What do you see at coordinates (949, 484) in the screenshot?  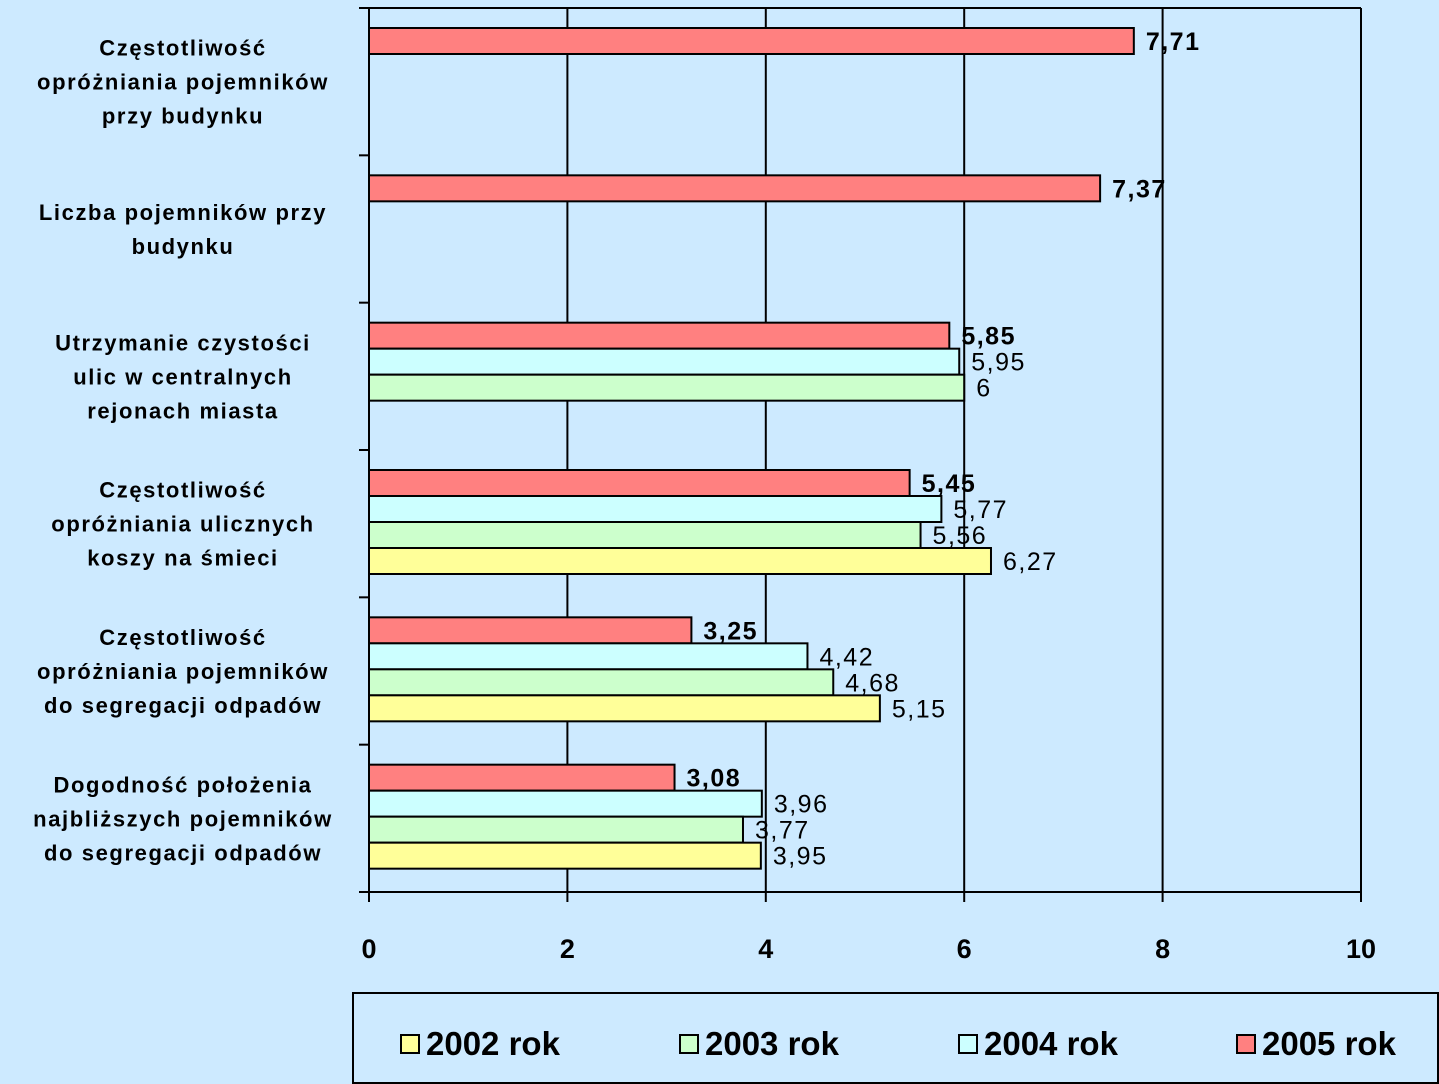 I see `data-label-2005-rok-3: 5,45` at bounding box center [949, 484].